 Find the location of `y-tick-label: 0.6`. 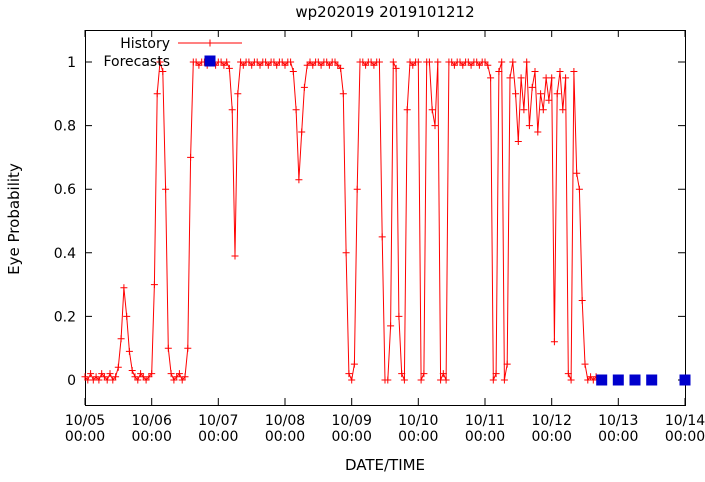

y-tick-label: 0.6 is located at coordinates (65, 190).